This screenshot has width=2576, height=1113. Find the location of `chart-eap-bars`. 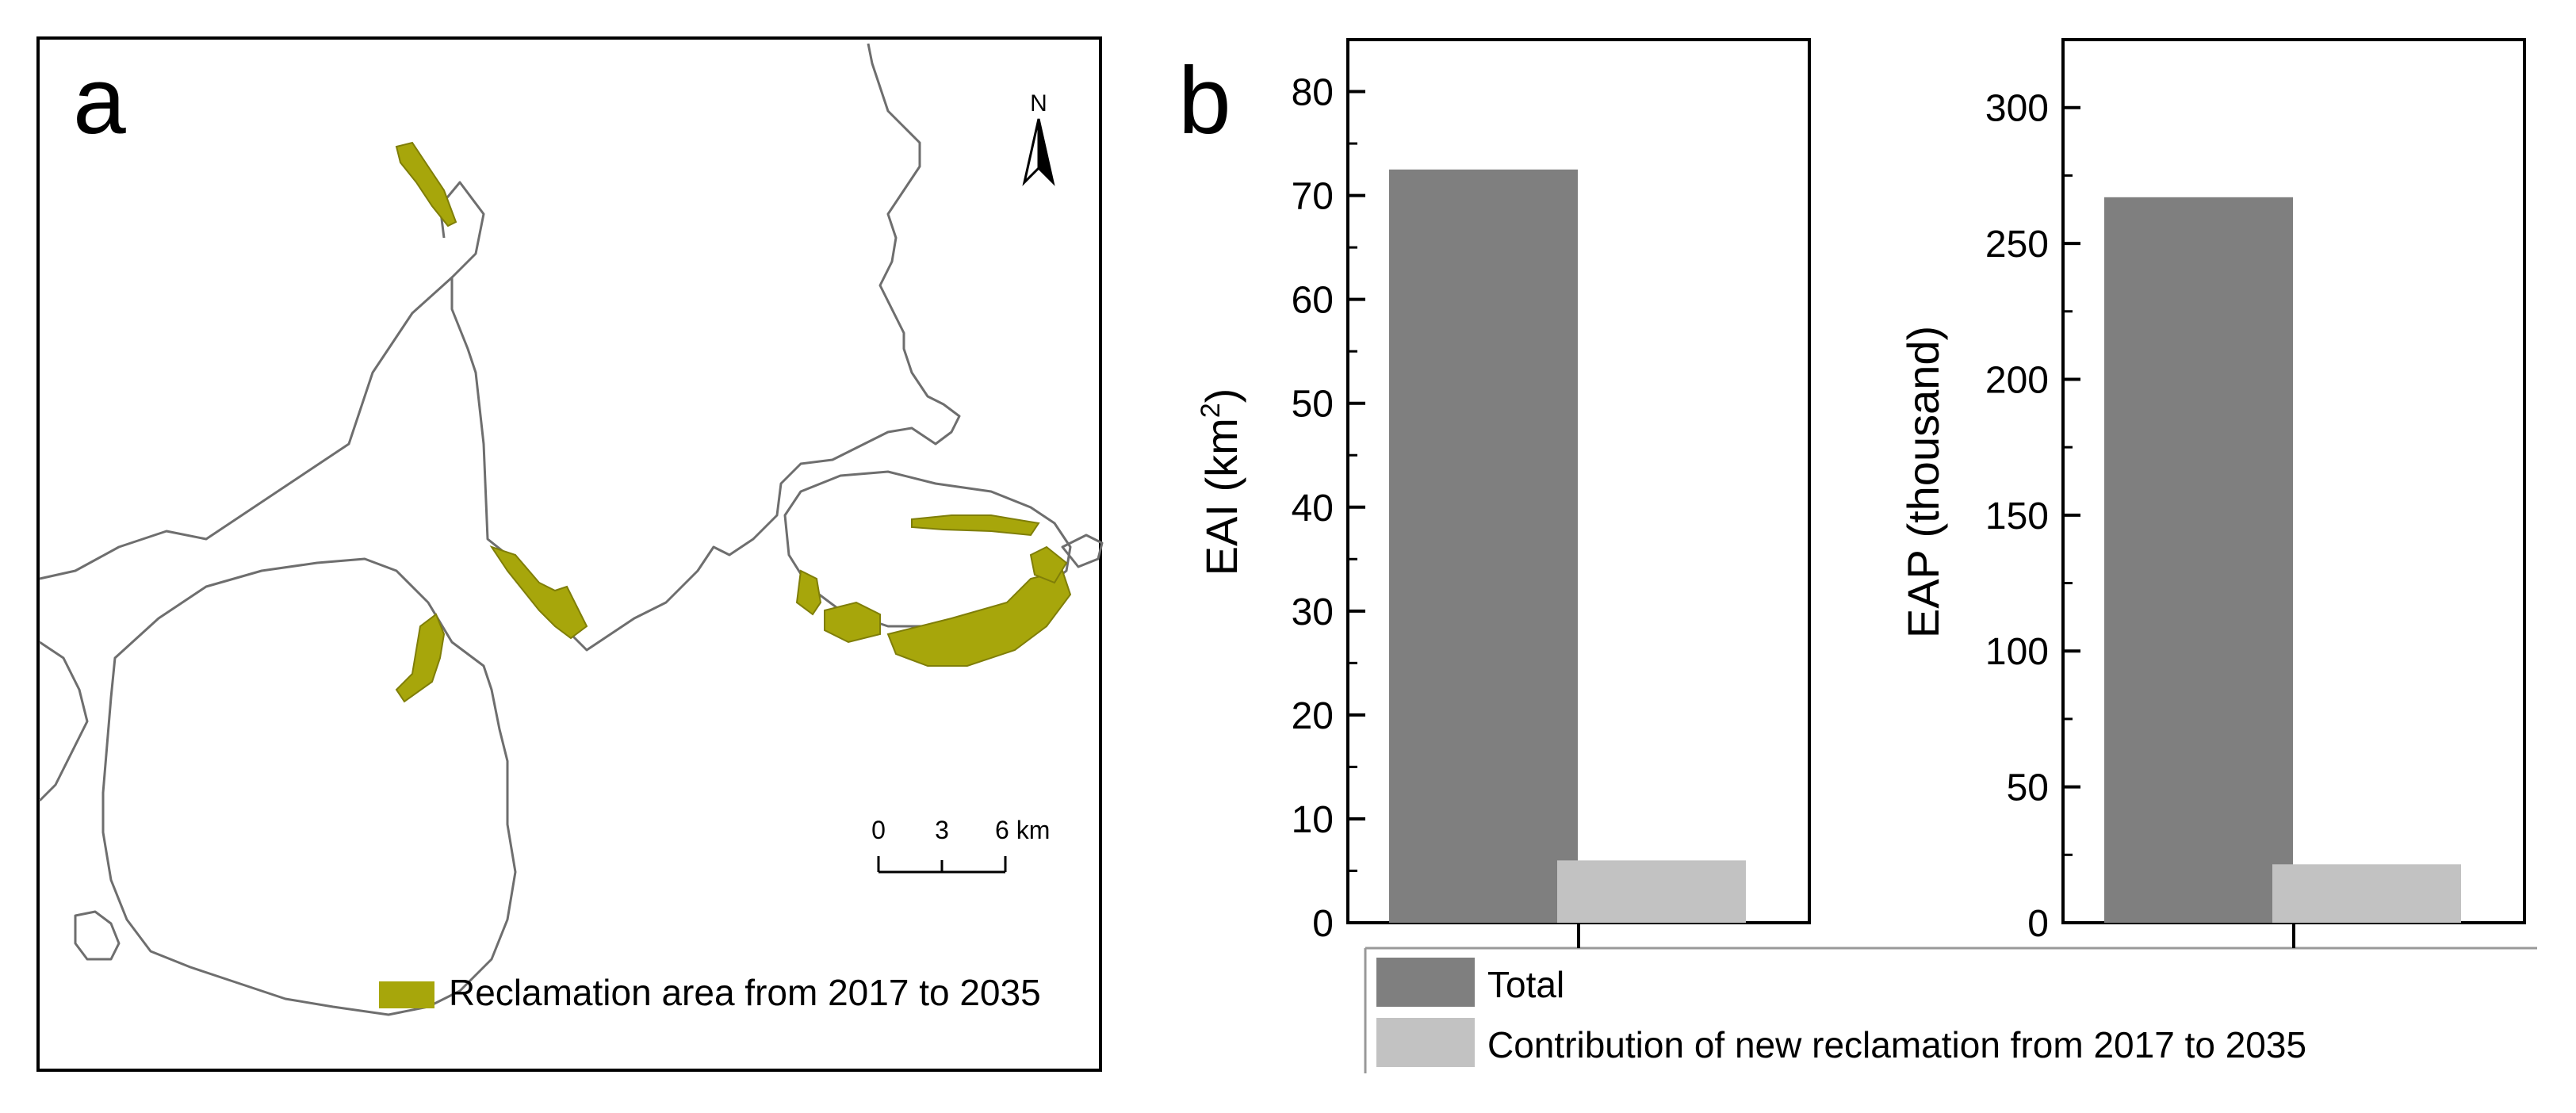

chart-eap-bars is located at coordinates (2282, 560).